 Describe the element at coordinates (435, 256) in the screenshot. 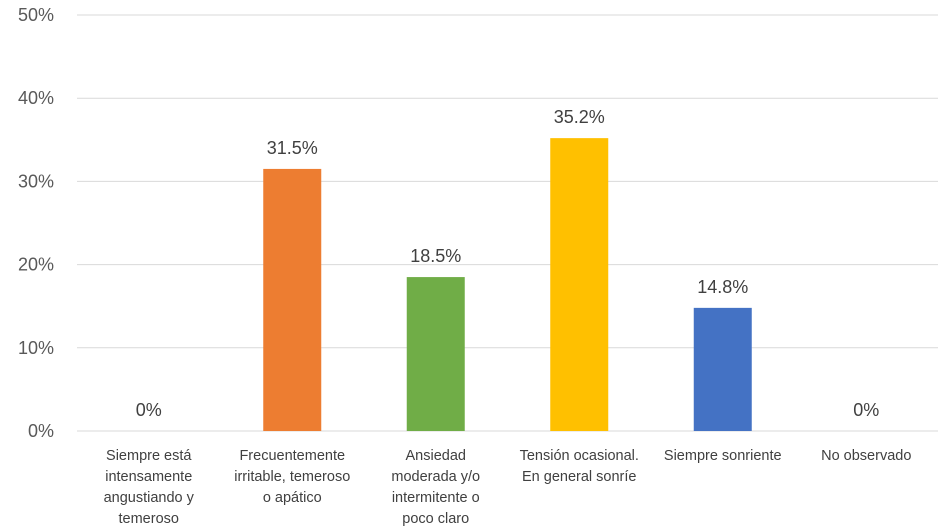

I see `data-label: 18.5%` at that location.